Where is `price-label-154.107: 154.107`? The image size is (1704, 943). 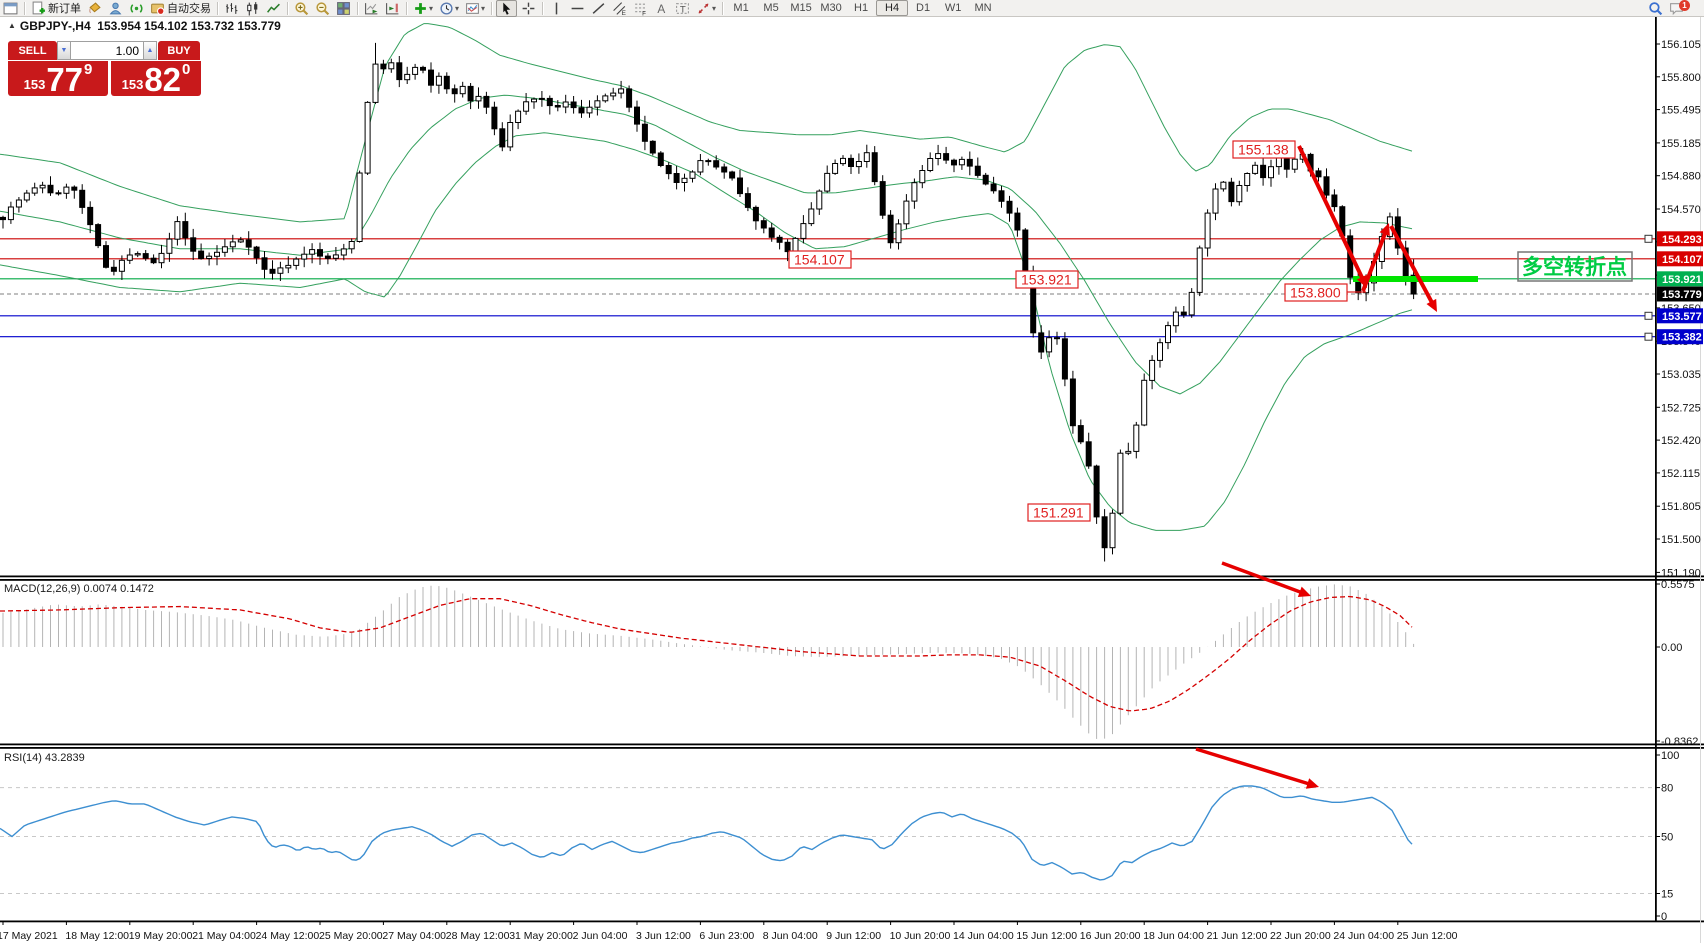
price-label-154.107: 154.107 is located at coordinates (820, 259).